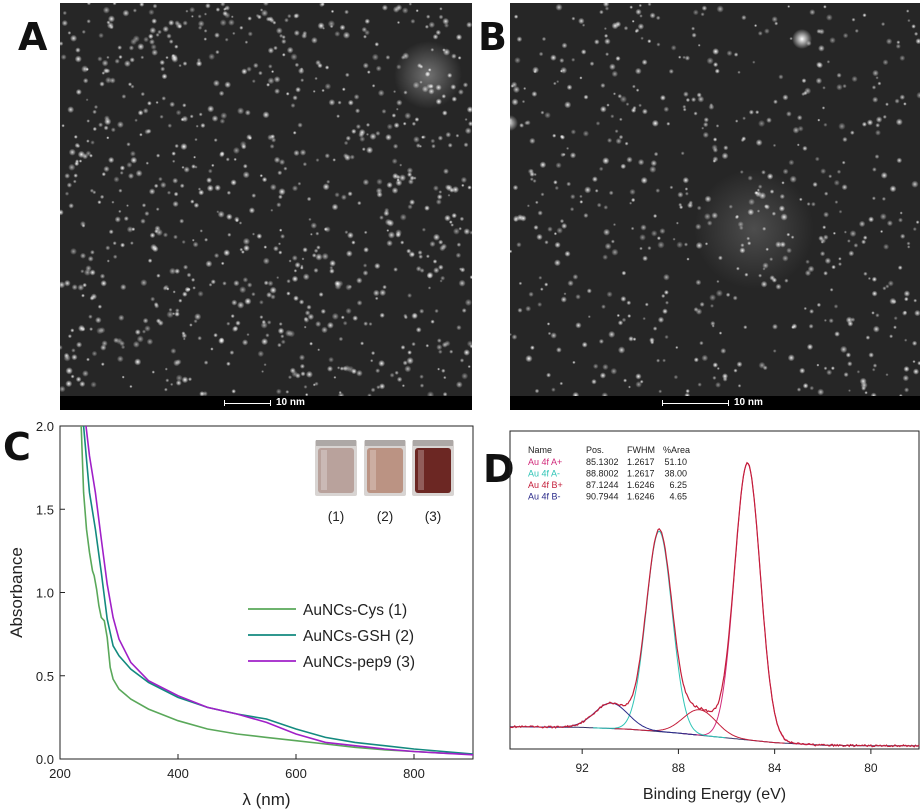  What do you see at coordinates (492, 37) in the screenshot?
I see `panel-letter-b: B` at bounding box center [492, 37].